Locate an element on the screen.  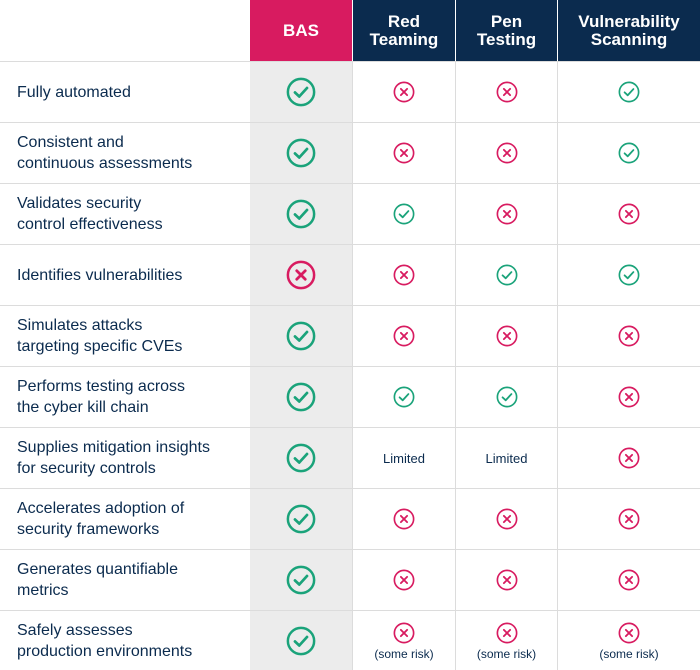
row-label: Identifies vulnerabilities is located at coordinates (100, 275).